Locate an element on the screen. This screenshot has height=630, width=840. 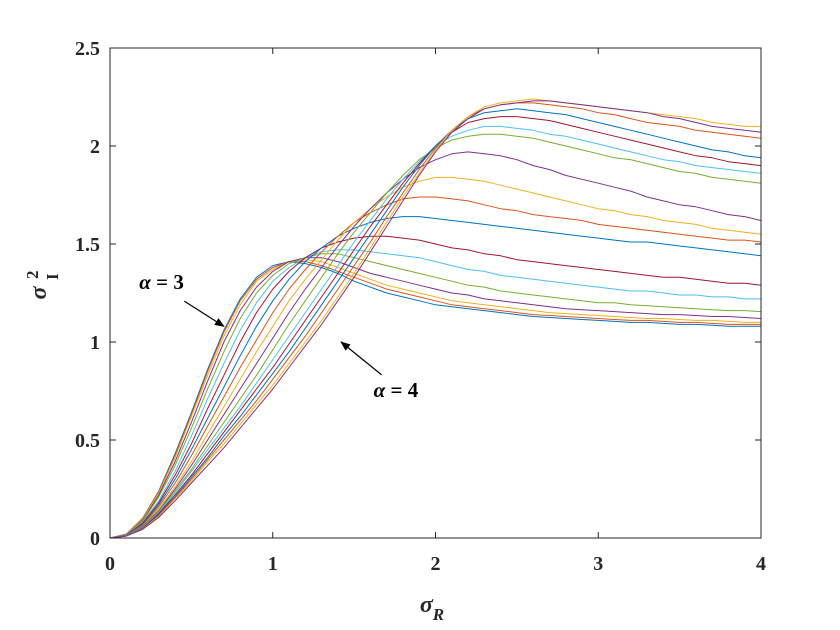
y-axis-superscript: 2 is located at coordinates (32, 275).